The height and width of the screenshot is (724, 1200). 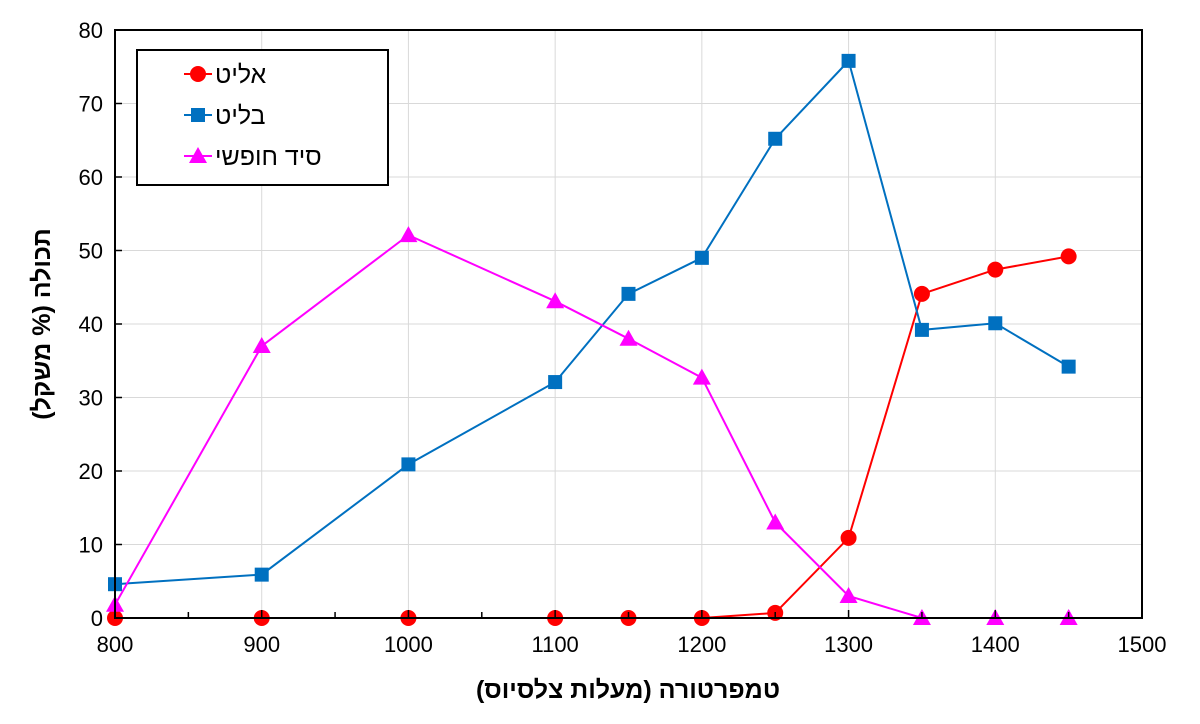 I want to click on x-tick-label: 1500, so click(x=1142, y=644).